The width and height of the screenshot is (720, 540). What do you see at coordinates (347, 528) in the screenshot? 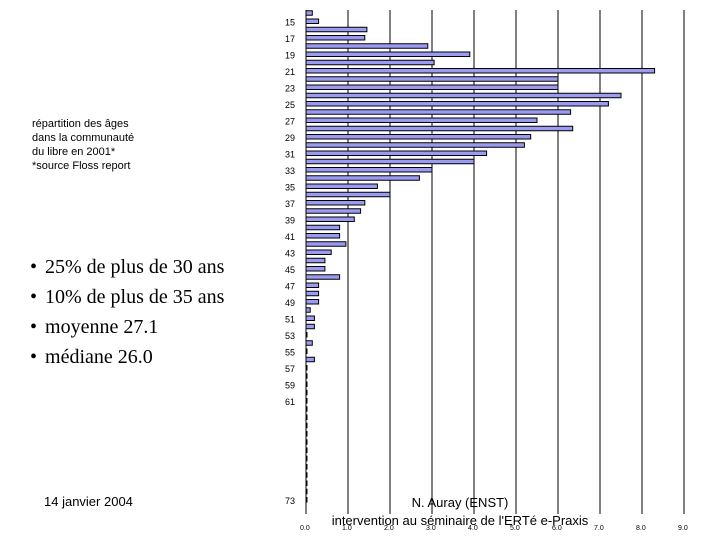
I see `x-tick-label: 1.0` at bounding box center [347, 528].